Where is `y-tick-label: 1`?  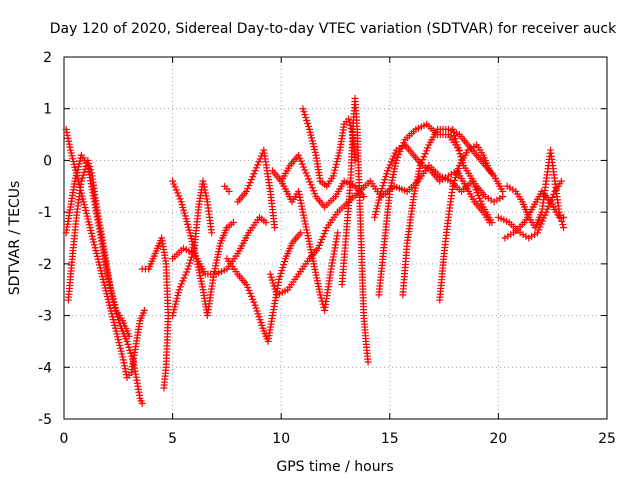
y-tick-label: 1 is located at coordinates (47, 110).